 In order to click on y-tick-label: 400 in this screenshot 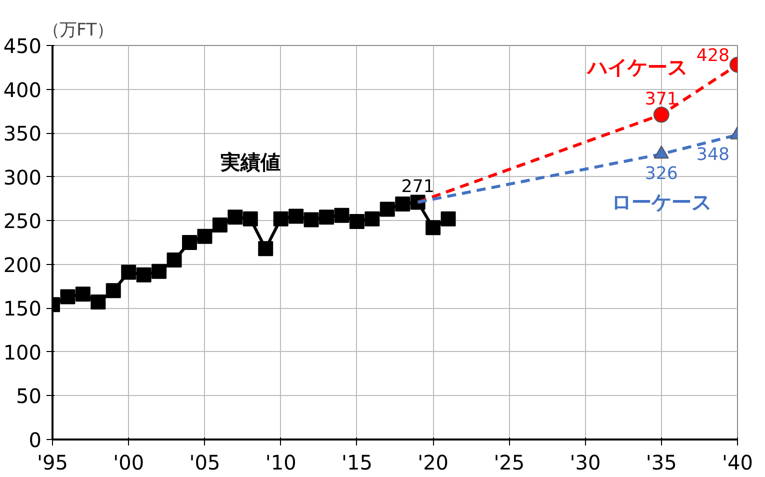, I will do `click(22, 90)`.